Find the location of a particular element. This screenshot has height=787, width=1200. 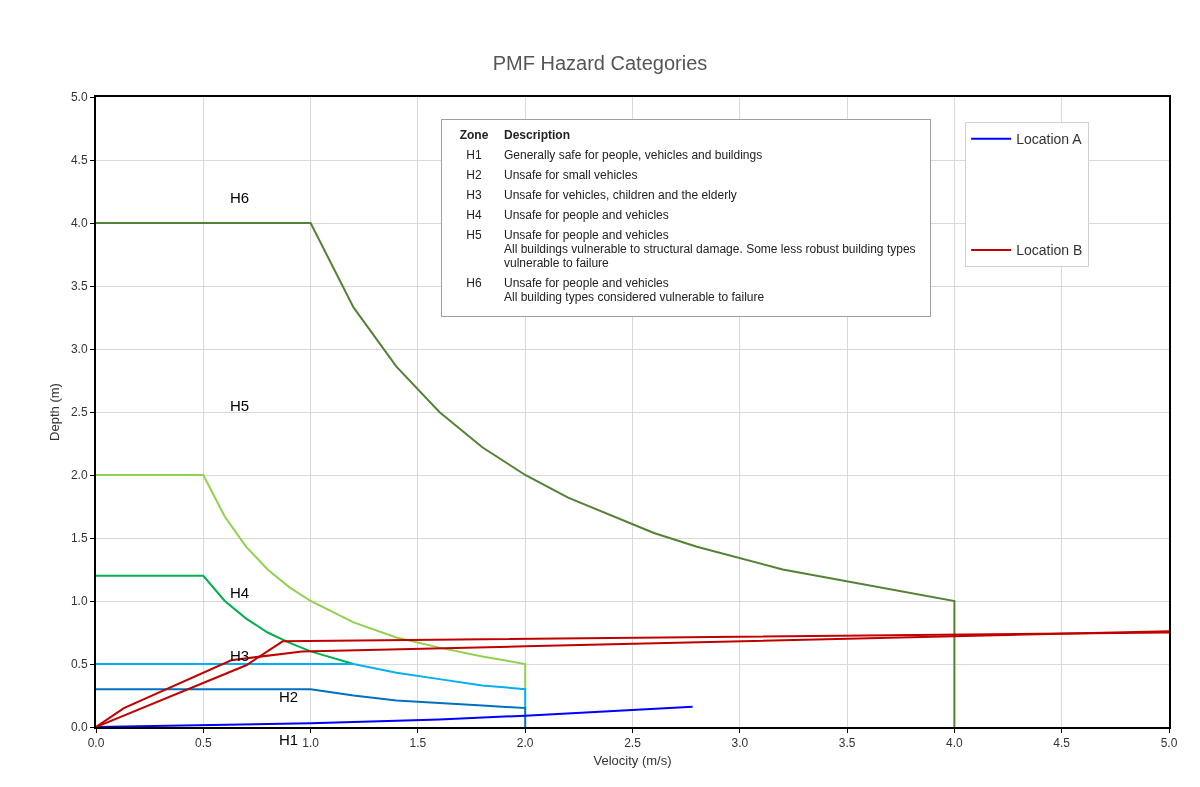

legend-label: Location A is located at coordinates (1049, 139).